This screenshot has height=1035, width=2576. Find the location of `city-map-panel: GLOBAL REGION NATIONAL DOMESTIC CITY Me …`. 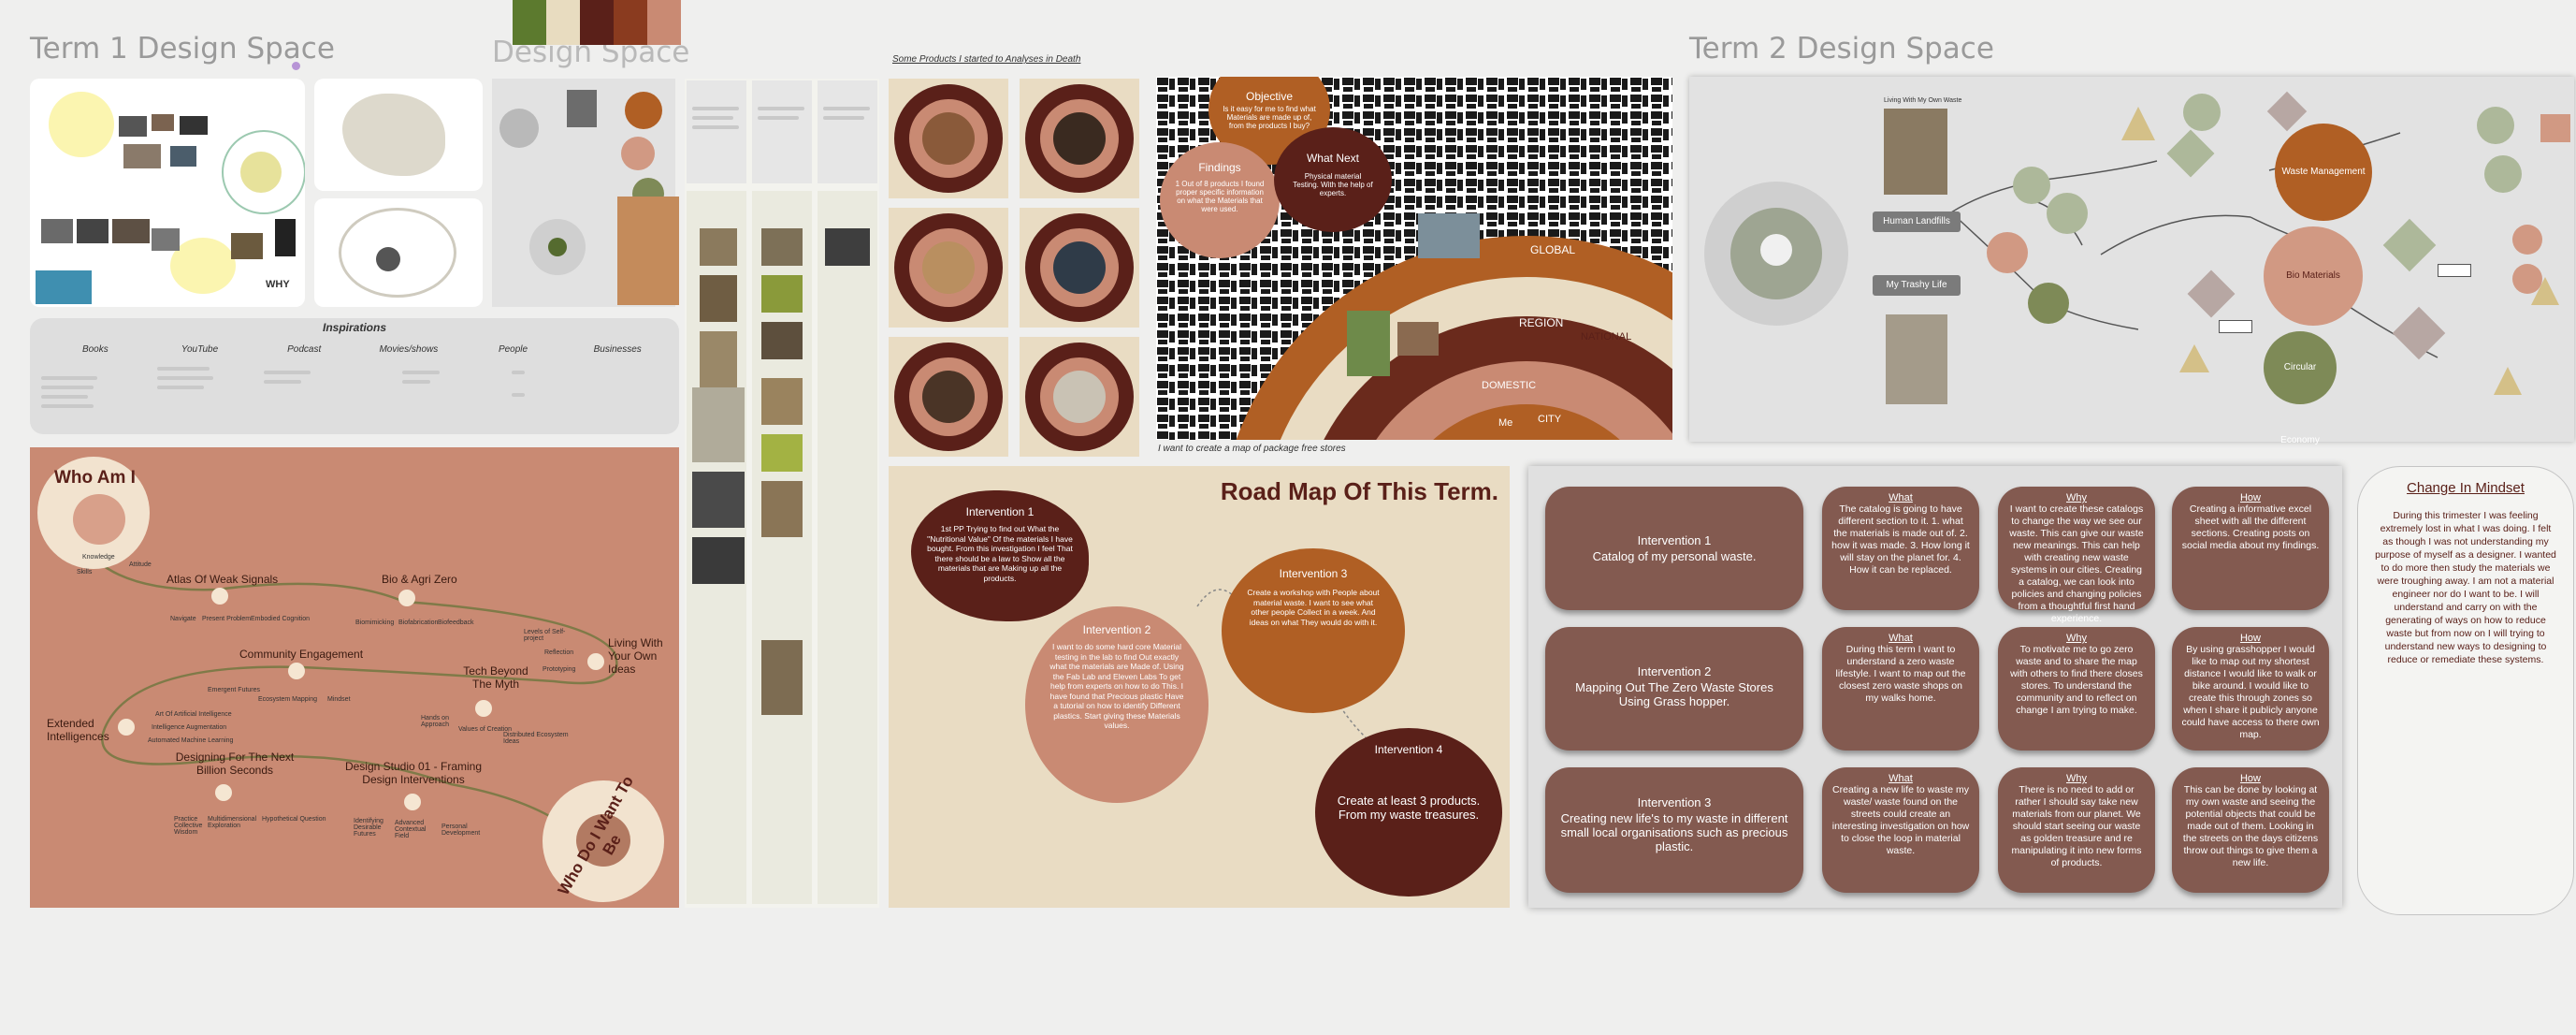

city-map-panel: GLOBAL REGION NATIONAL DOMESTIC CITY Me … is located at coordinates (1414, 258).